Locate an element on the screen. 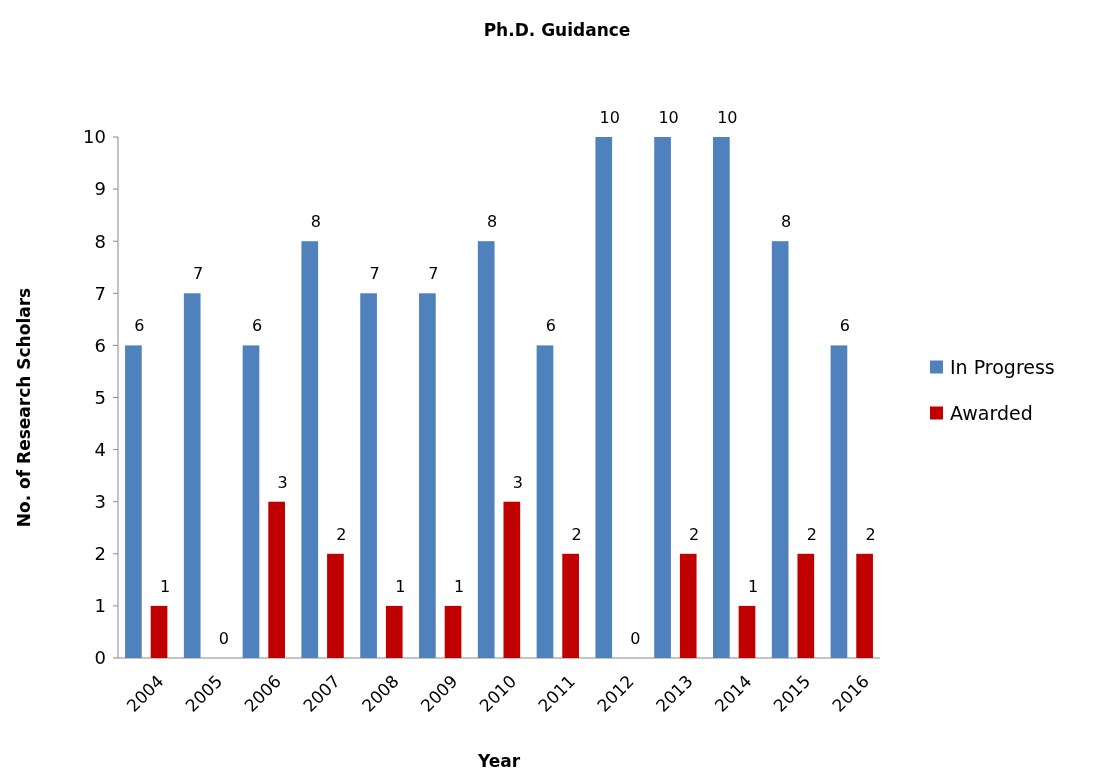 Image resolution: width=1094 pixels, height=775 pixels. y-tick-label: 5 is located at coordinates (100, 397).